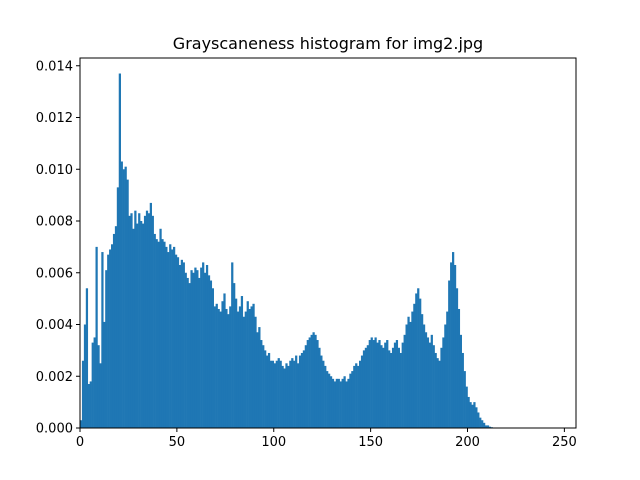 The height and width of the screenshot is (480, 640). What do you see at coordinates (467, 442) in the screenshot?
I see `x-tick-label: 200` at bounding box center [467, 442].